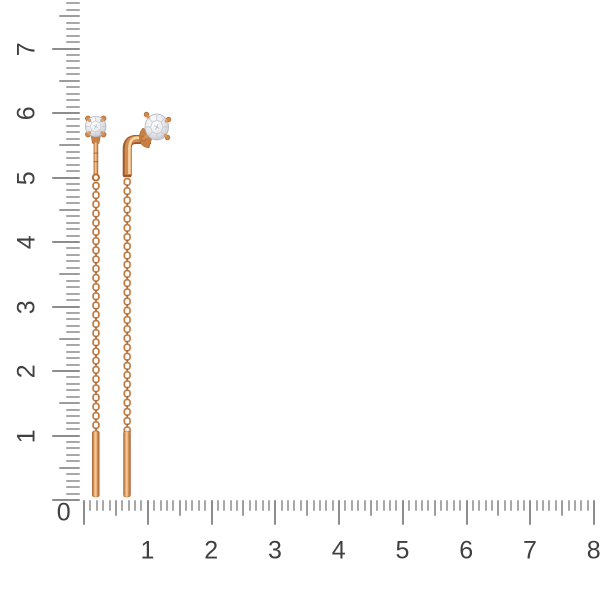 The width and height of the screenshot is (600, 600). What do you see at coordinates (95, 126) in the screenshot?
I see `left-earring-prong-tips` at bounding box center [95, 126].